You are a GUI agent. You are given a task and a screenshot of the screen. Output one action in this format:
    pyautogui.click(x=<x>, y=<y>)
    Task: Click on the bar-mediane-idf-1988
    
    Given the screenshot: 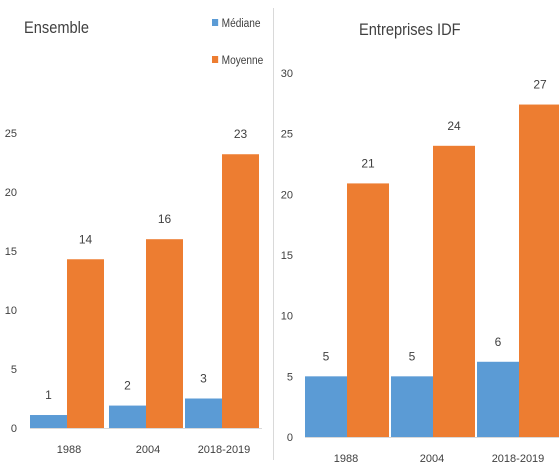 What is the action you would take?
    pyautogui.click(x=326, y=406)
    